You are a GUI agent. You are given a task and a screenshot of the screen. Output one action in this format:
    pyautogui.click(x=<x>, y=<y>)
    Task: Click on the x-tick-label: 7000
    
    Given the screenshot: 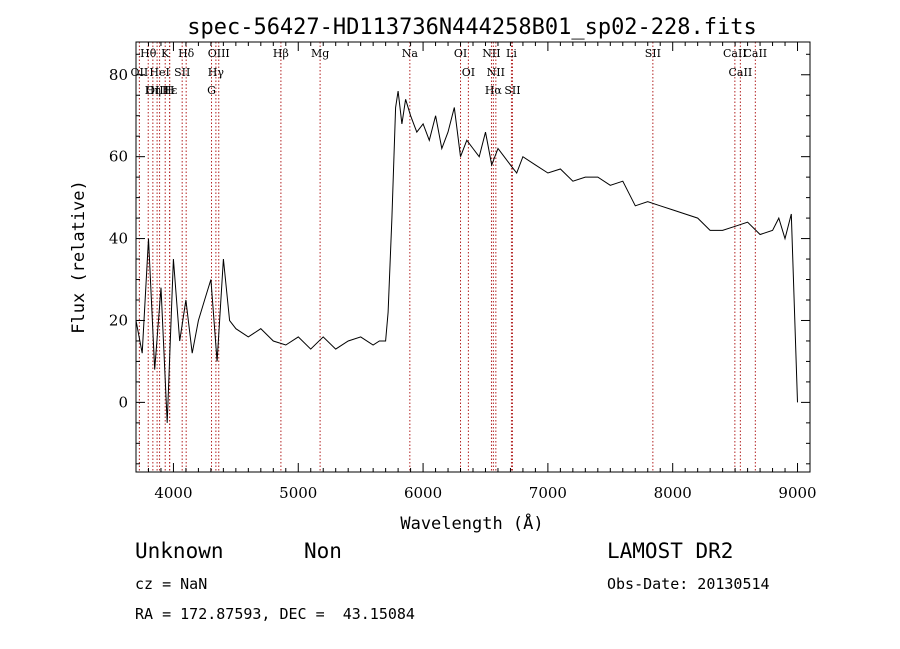 What is the action you would take?
    pyautogui.click(x=548, y=493)
    